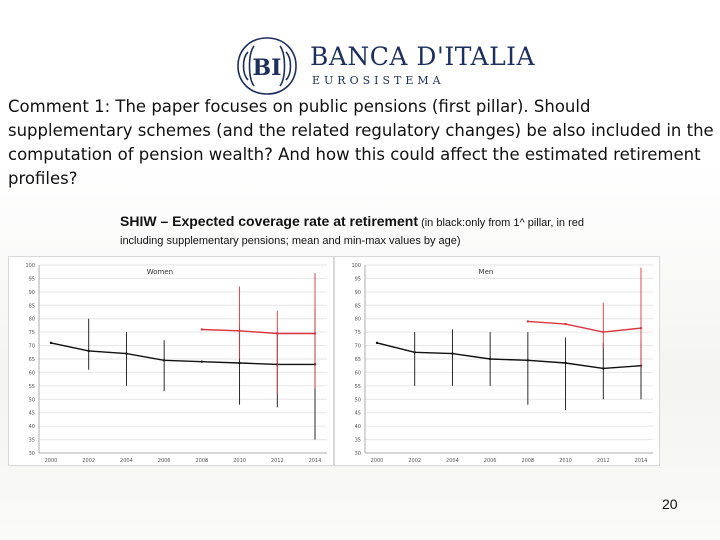  Describe the element at coordinates (486, 272) in the screenshot. I see `chart-panel-title: Men` at that location.